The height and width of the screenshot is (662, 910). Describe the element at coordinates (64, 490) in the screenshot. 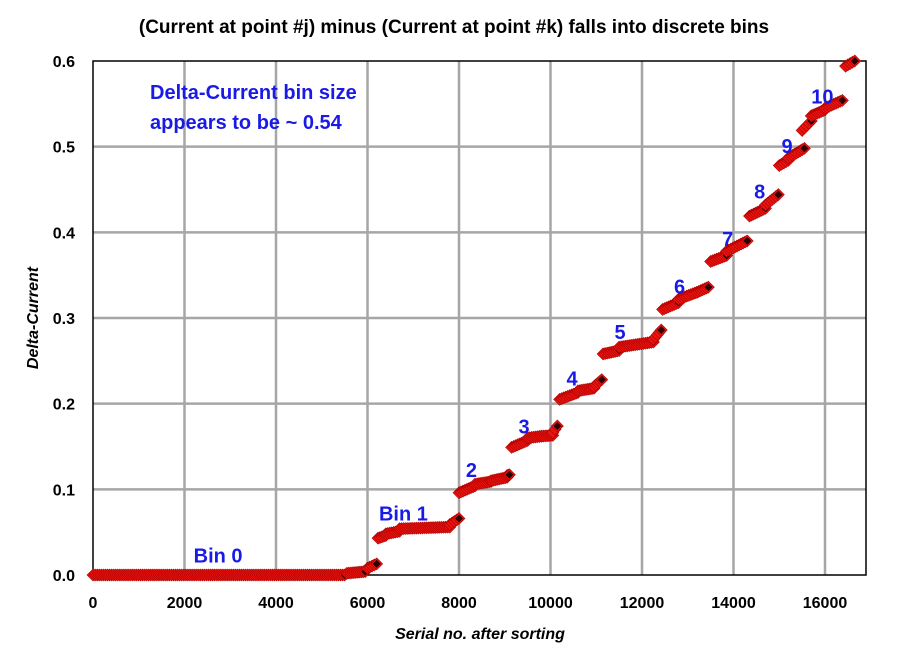

I see `y-tick-label: 0.1` at that location.